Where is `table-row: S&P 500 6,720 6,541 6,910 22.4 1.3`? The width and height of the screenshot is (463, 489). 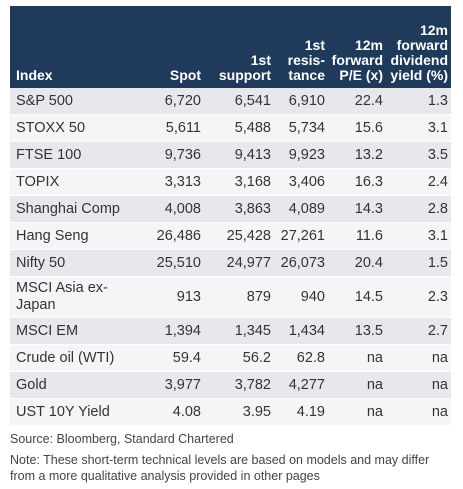
table-row: S&P 500 6,720 6,541 6,910 22.4 1.3 is located at coordinates (230, 101).